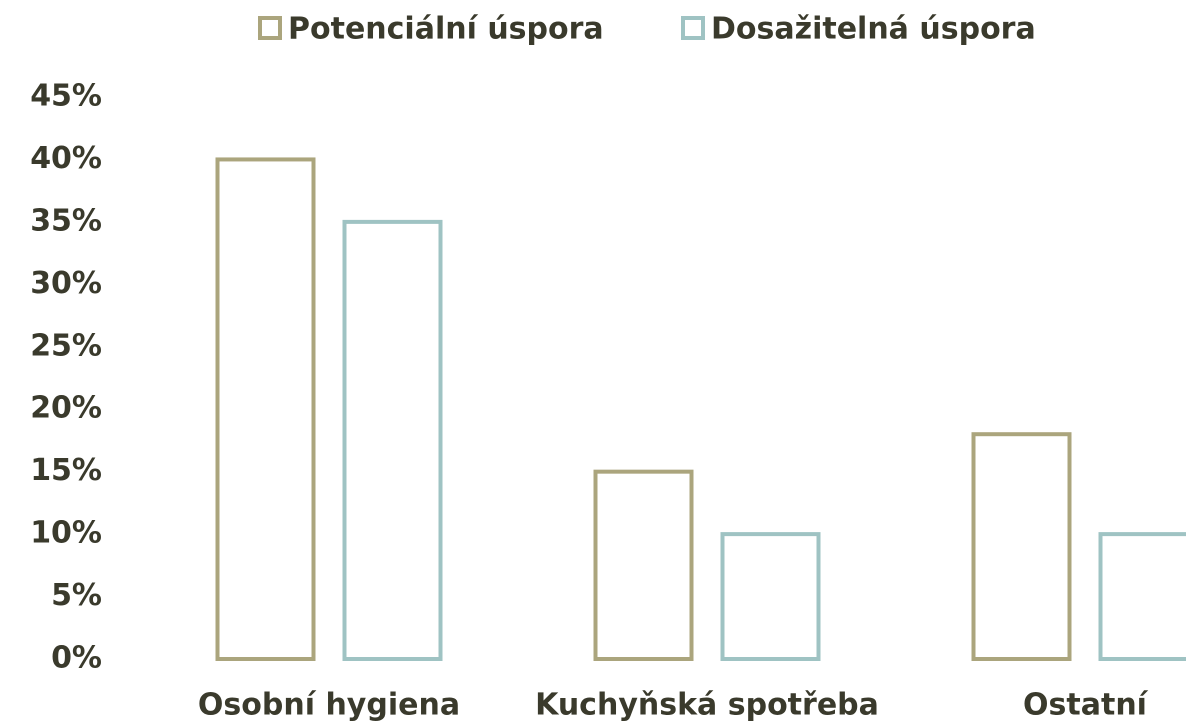 This screenshot has height=726, width=1186. What do you see at coordinates (66, 345) in the screenshot?
I see `y-tick-label: 25%` at bounding box center [66, 345].